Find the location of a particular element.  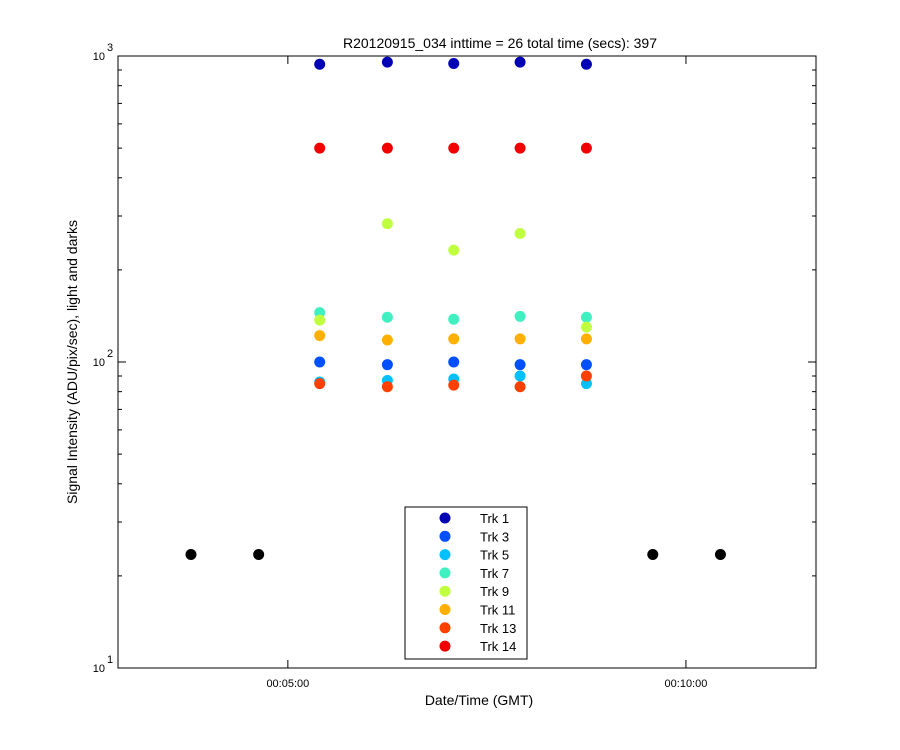

y-tick-label: 10³ is located at coordinates (103, 52).